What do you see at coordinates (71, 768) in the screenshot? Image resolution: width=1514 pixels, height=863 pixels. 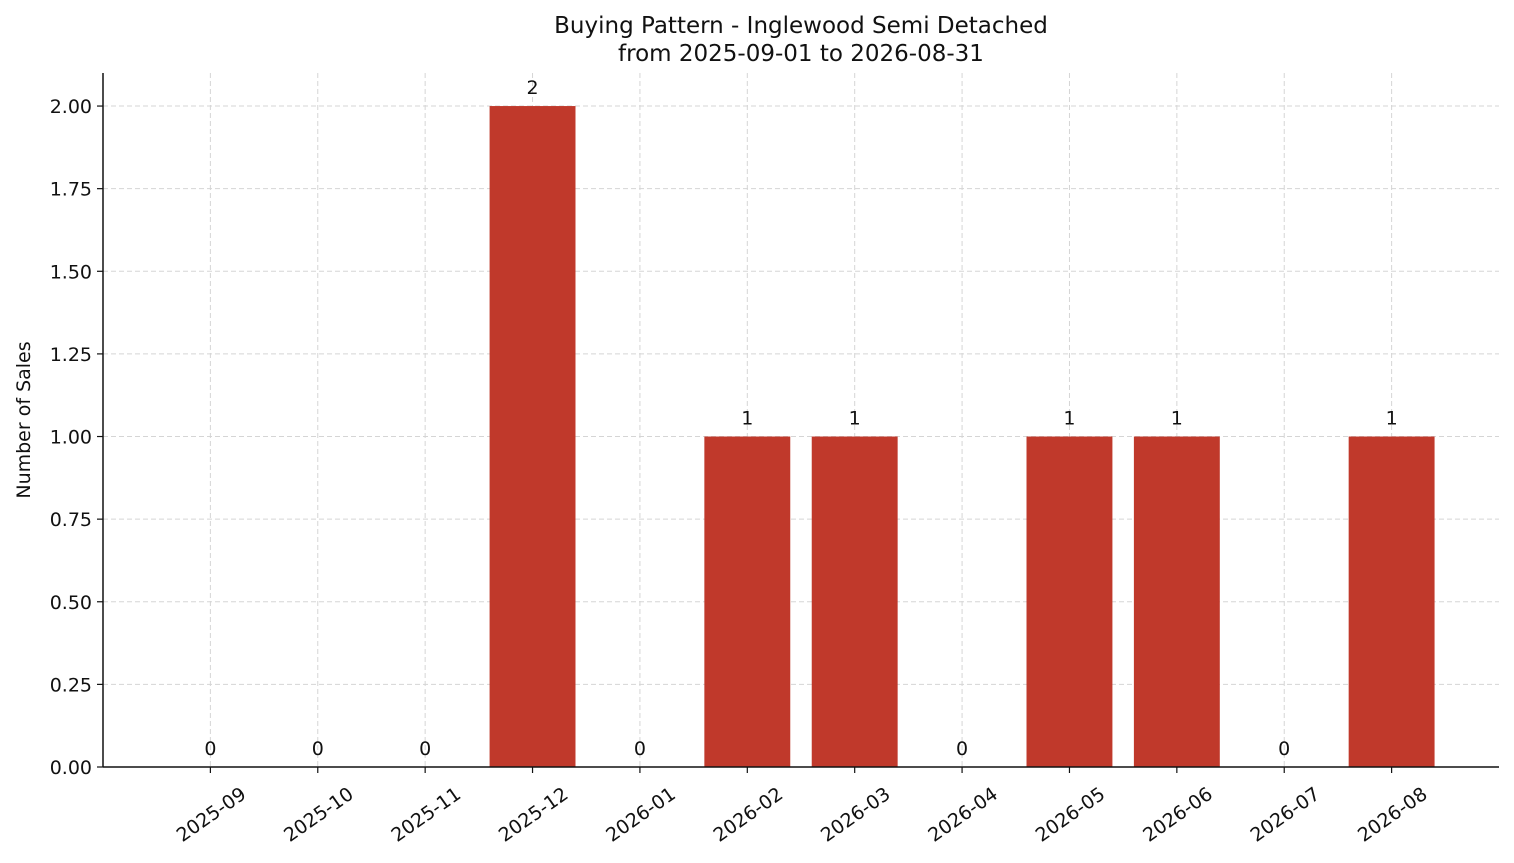 I see `y-tick-label: 0.00` at bounding box center [71, 768].